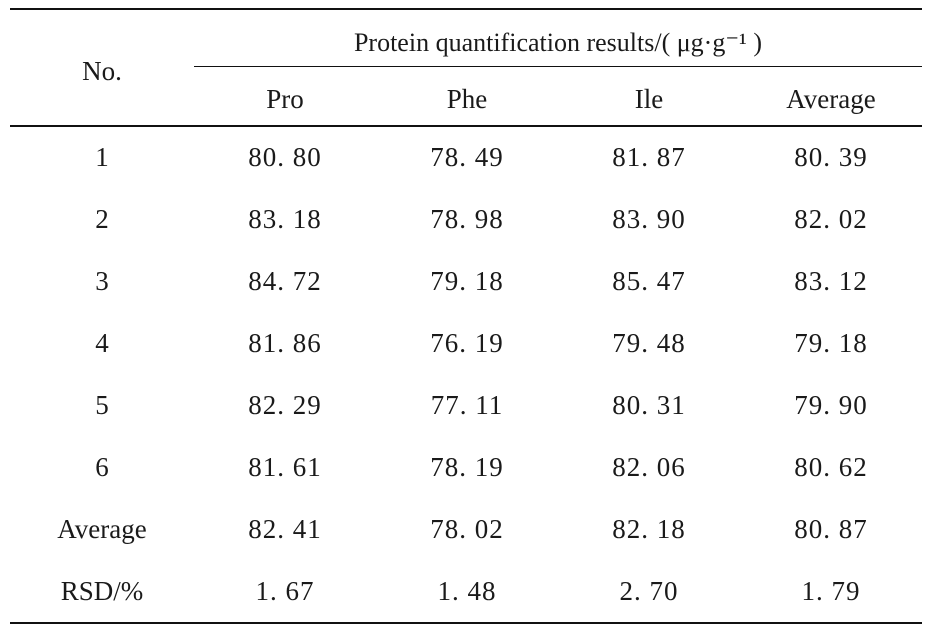 Image resolution: width=928 pixels, height=640 pixels. What do you see at coordinates (831, 529) in the screenshot?
I see `table-cell: 80. 87` at bounding box center [831, 529].